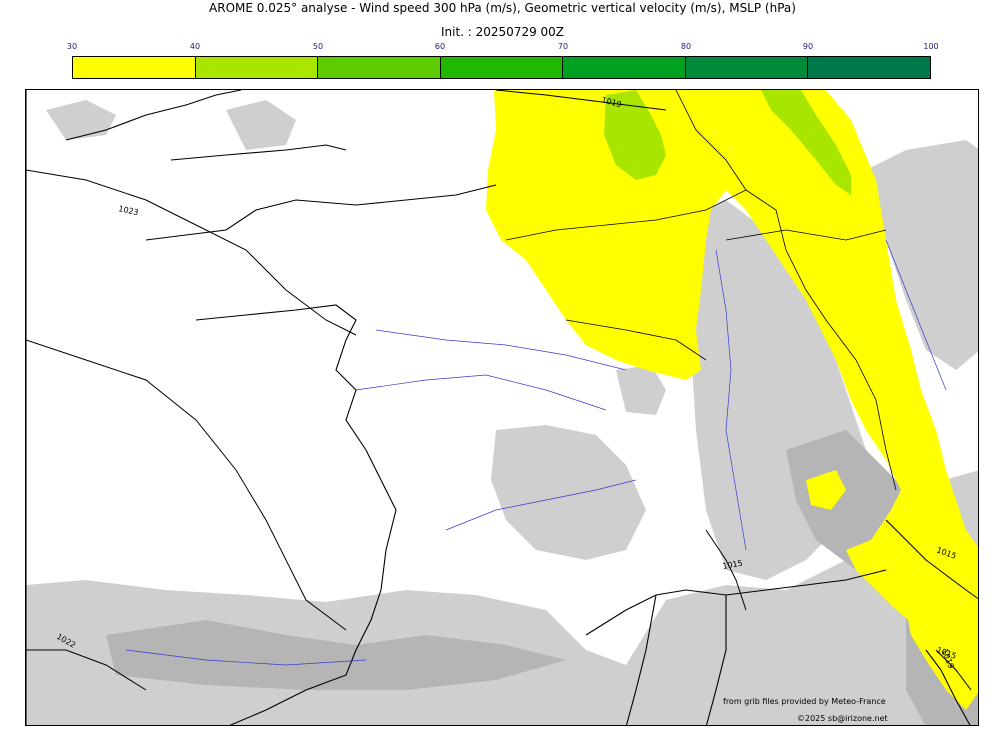 The height and width of the screenshot is (738, 1005). I want to click on colorbar-tick: 60, so click(440, 46).